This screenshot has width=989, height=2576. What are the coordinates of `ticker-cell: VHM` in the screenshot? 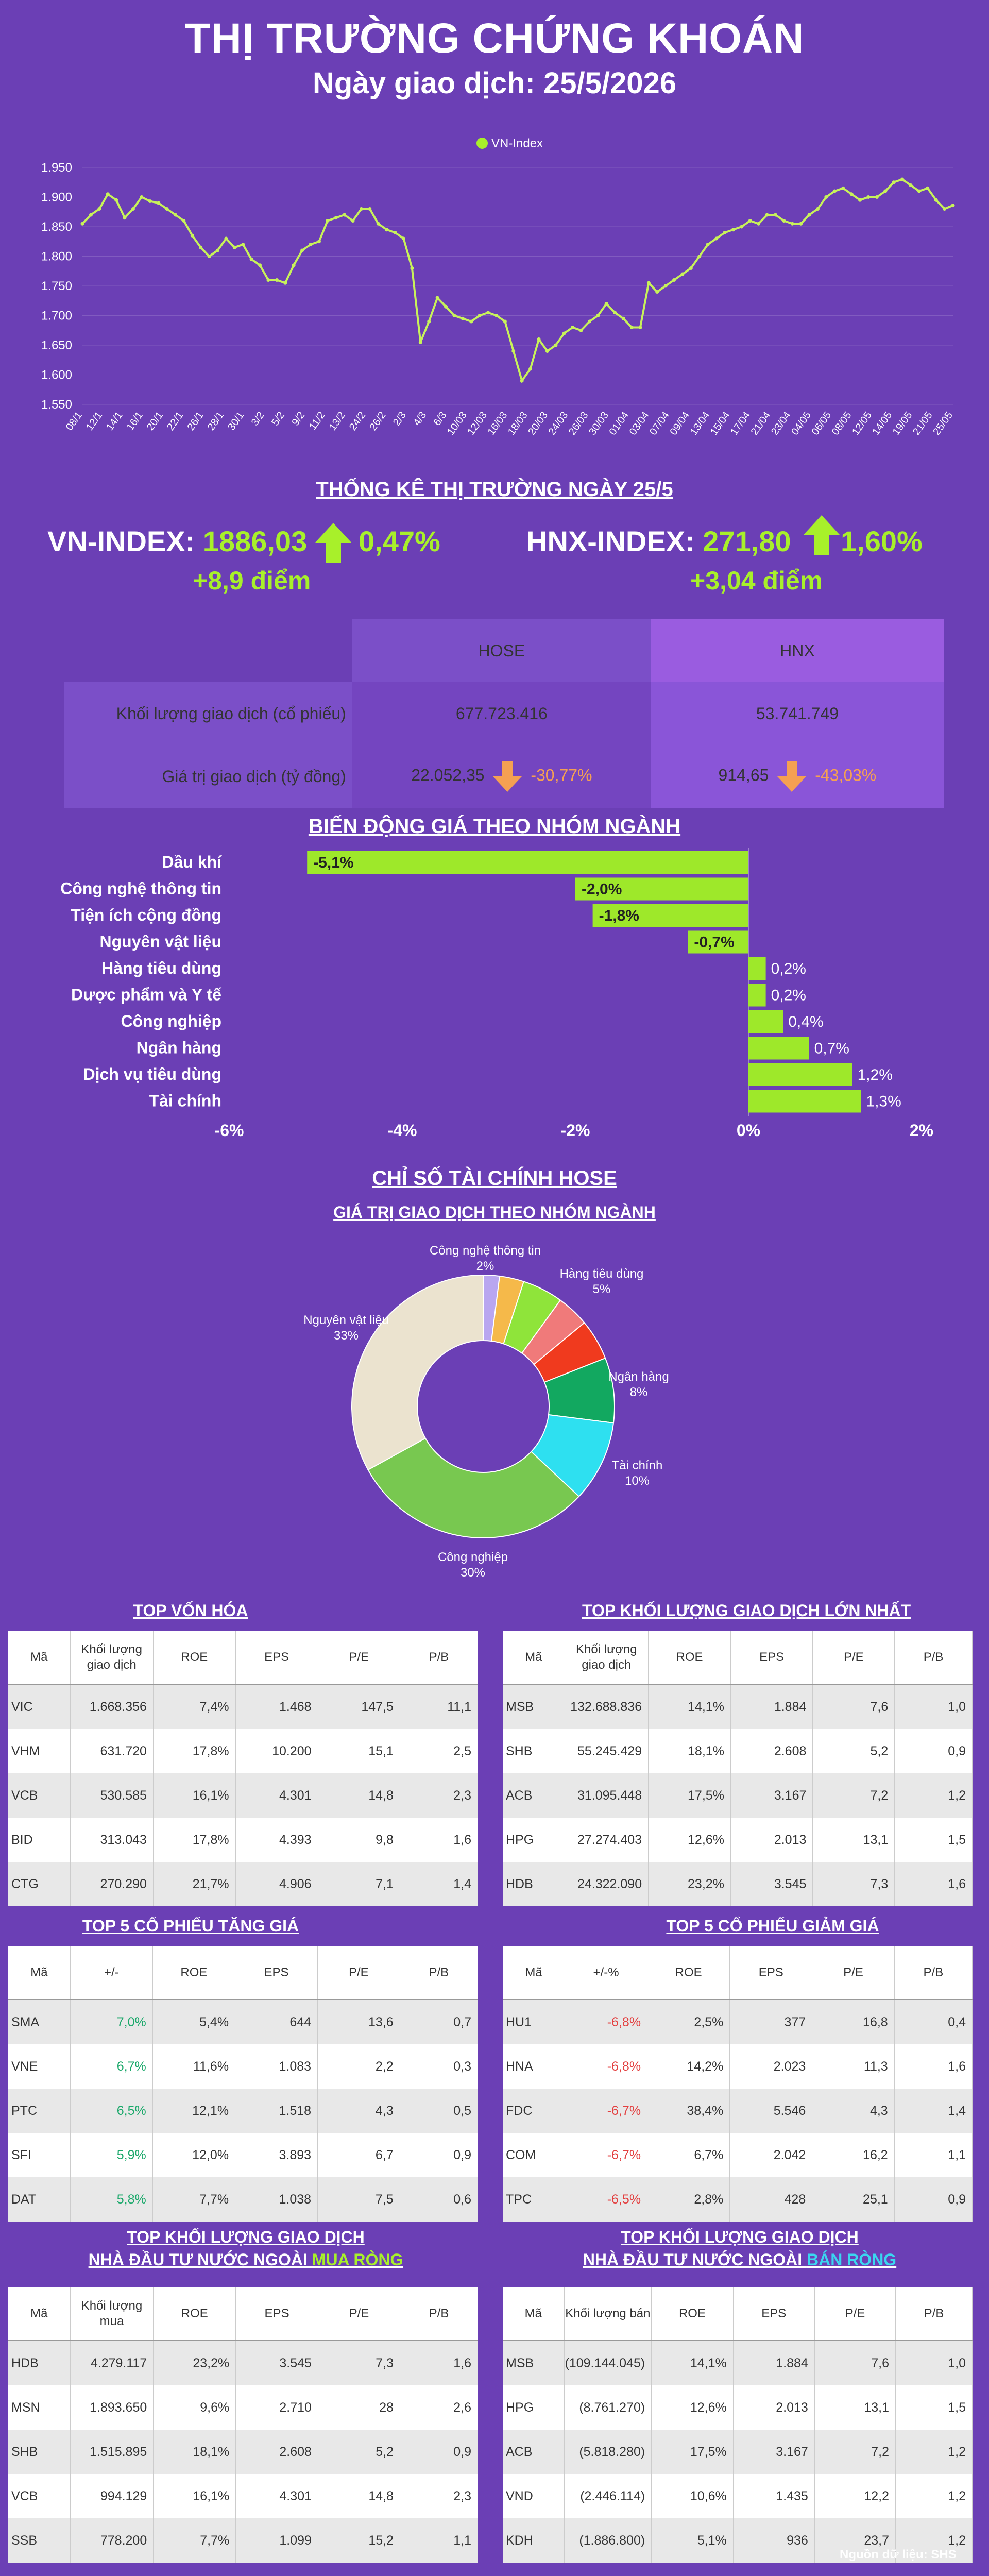 It's located at (39, 1751).